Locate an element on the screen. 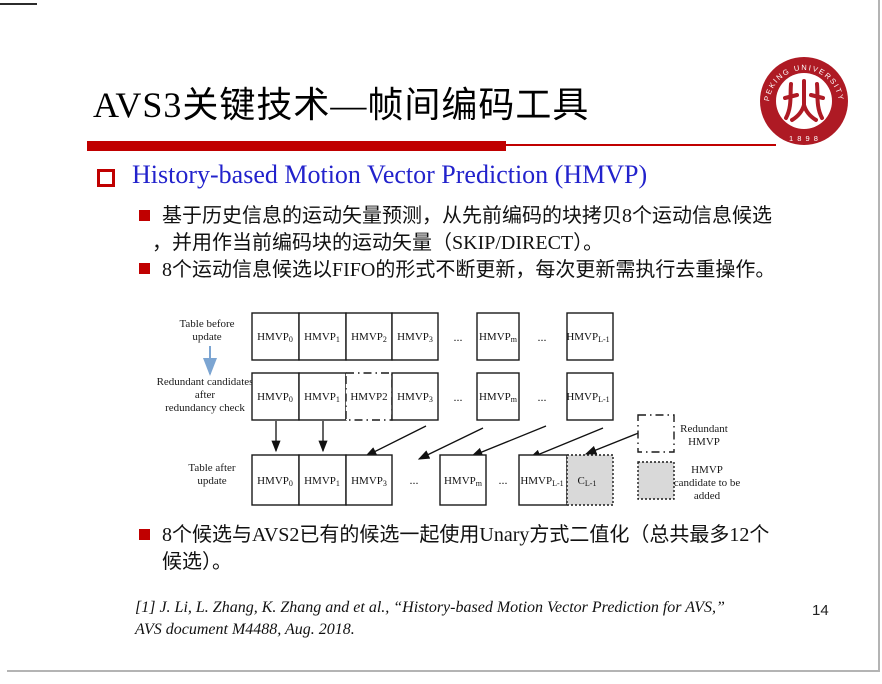  svg-text: redundancy check is located at coordinates (205, 408).